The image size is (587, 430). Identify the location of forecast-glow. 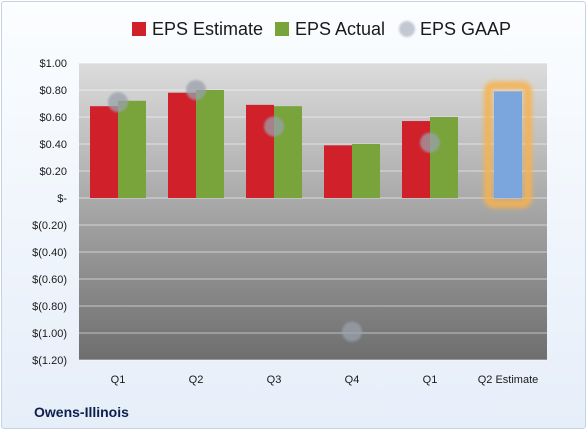
(508, 144).